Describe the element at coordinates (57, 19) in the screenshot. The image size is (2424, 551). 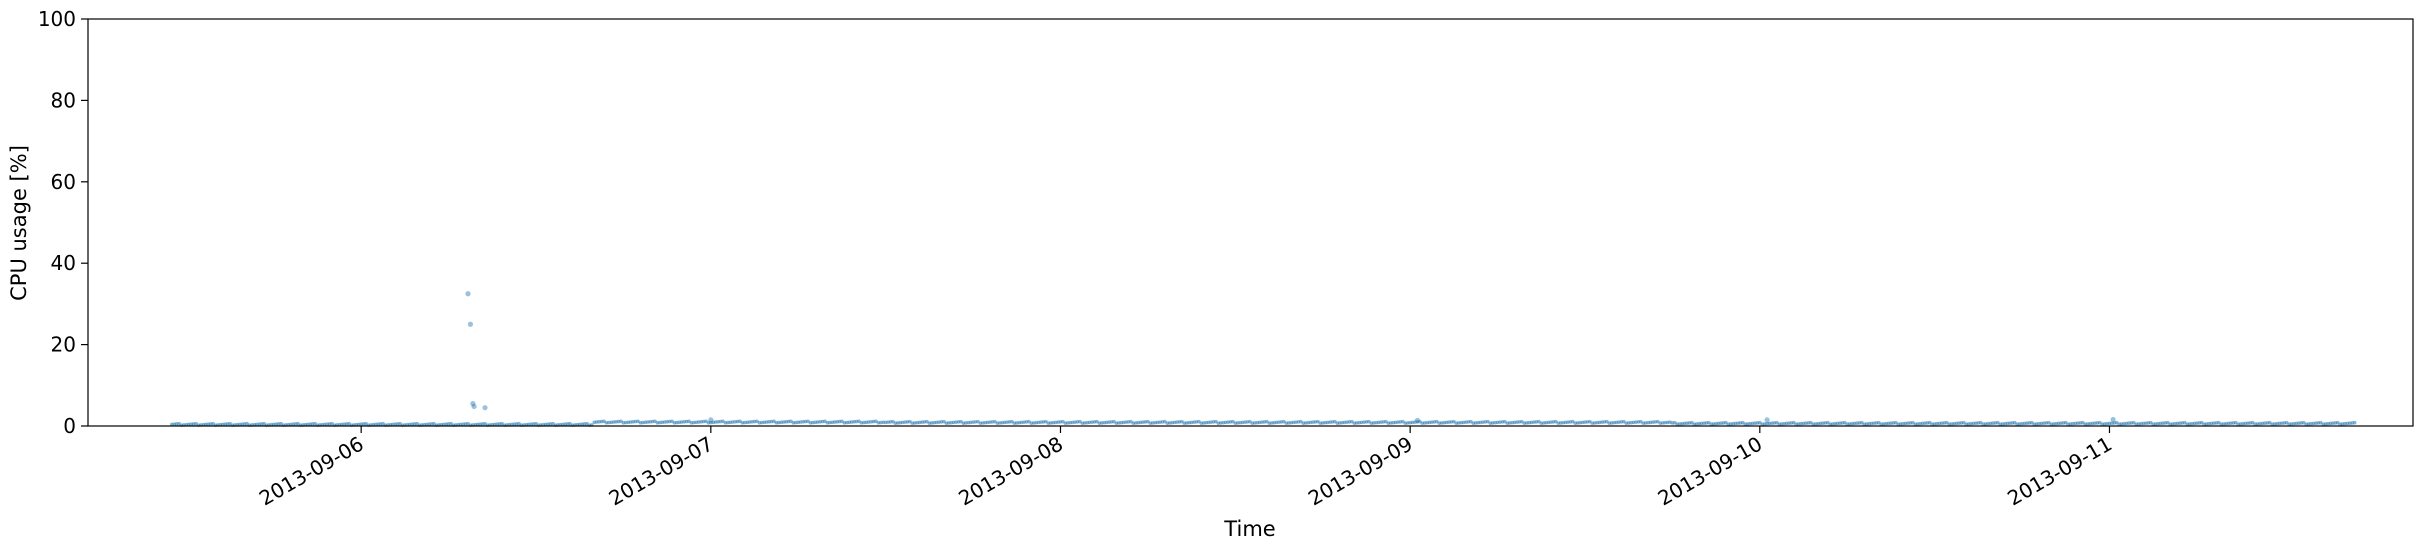
I see `y-tick-label: 100` at that location.